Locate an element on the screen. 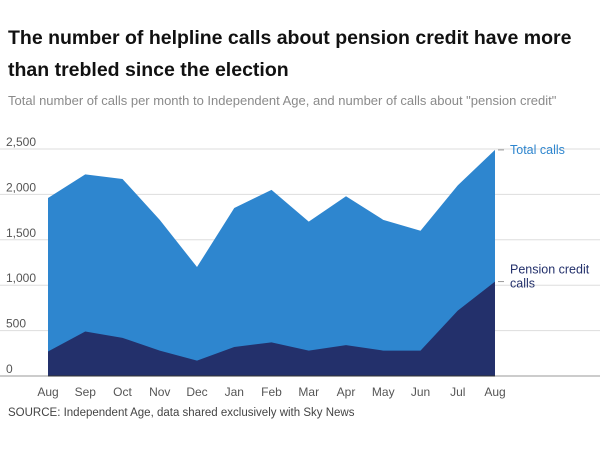  x-tick-label: Jul is located at coordinates (457, 392).